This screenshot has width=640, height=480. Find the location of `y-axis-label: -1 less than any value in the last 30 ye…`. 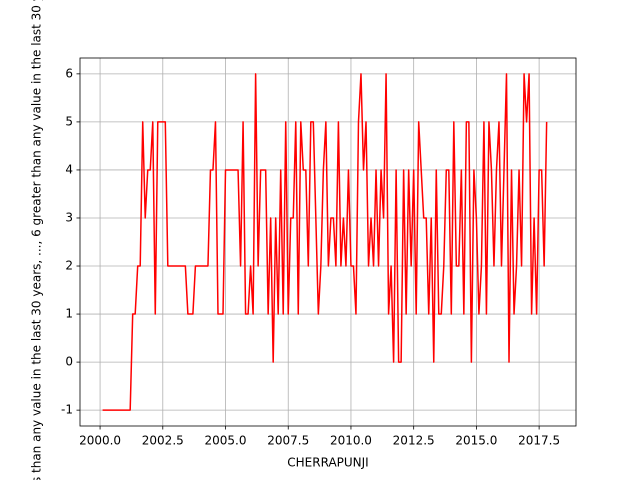

y-axis-label: -1 less than any value in the last 30 ye… is located at coordinates (37, 240).